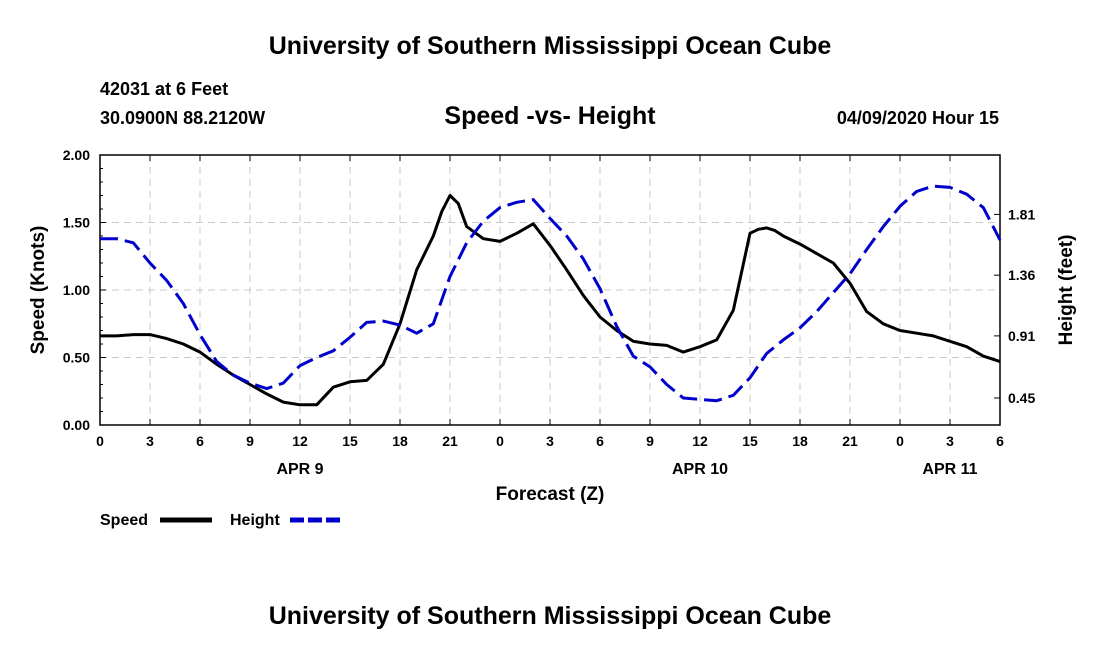 Image resolution: width=1100 pixels, height=650 pixels. What do you see at coordinates (76, 223) in the screenshot?
I see `y-tick-label: 1.50` at bounding box center [76, 223].